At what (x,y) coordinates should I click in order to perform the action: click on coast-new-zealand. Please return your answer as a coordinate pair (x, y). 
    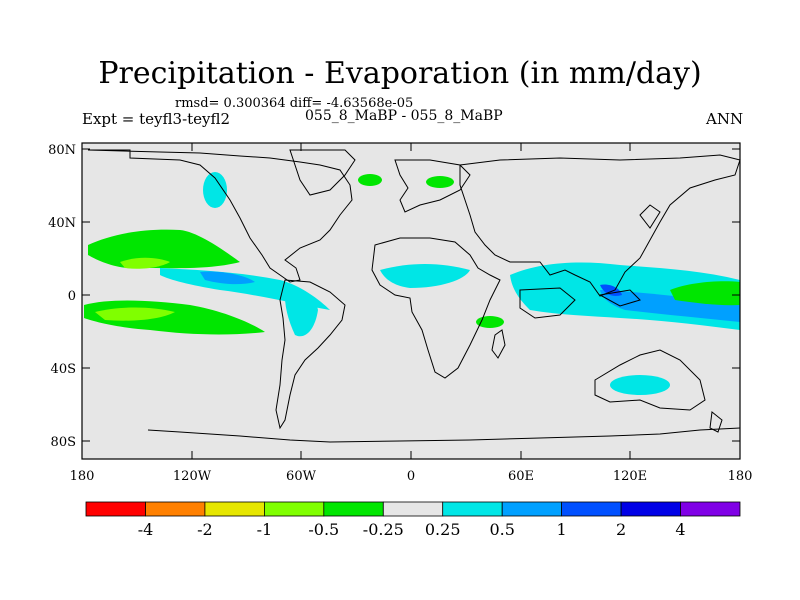
    Looking at the image, I should click on (716, 422).